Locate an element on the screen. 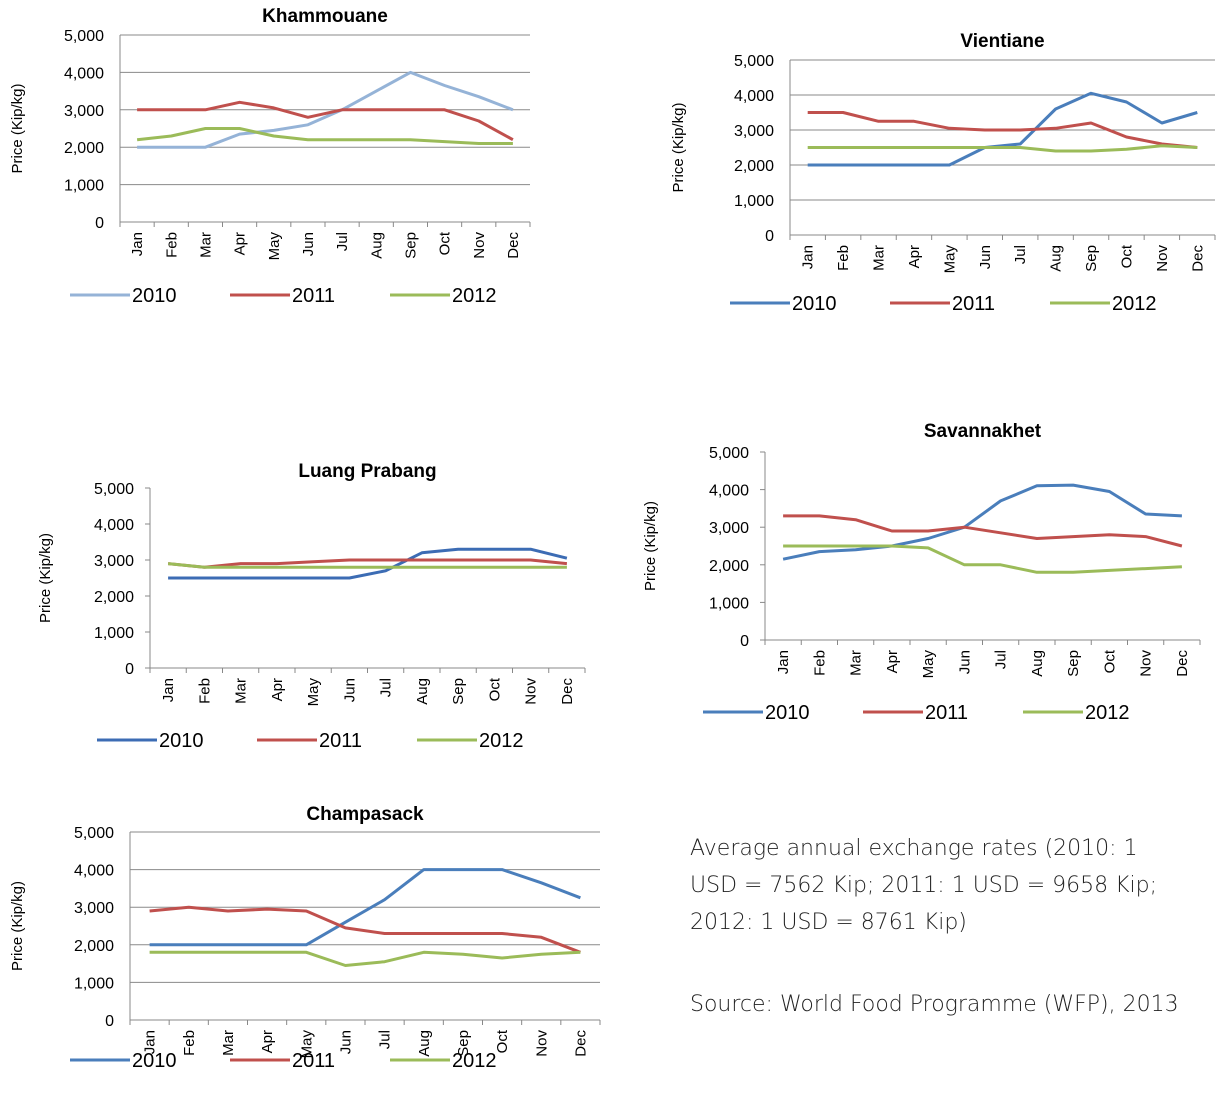  chart-title: Champasack is located at coordinates (365, 814).